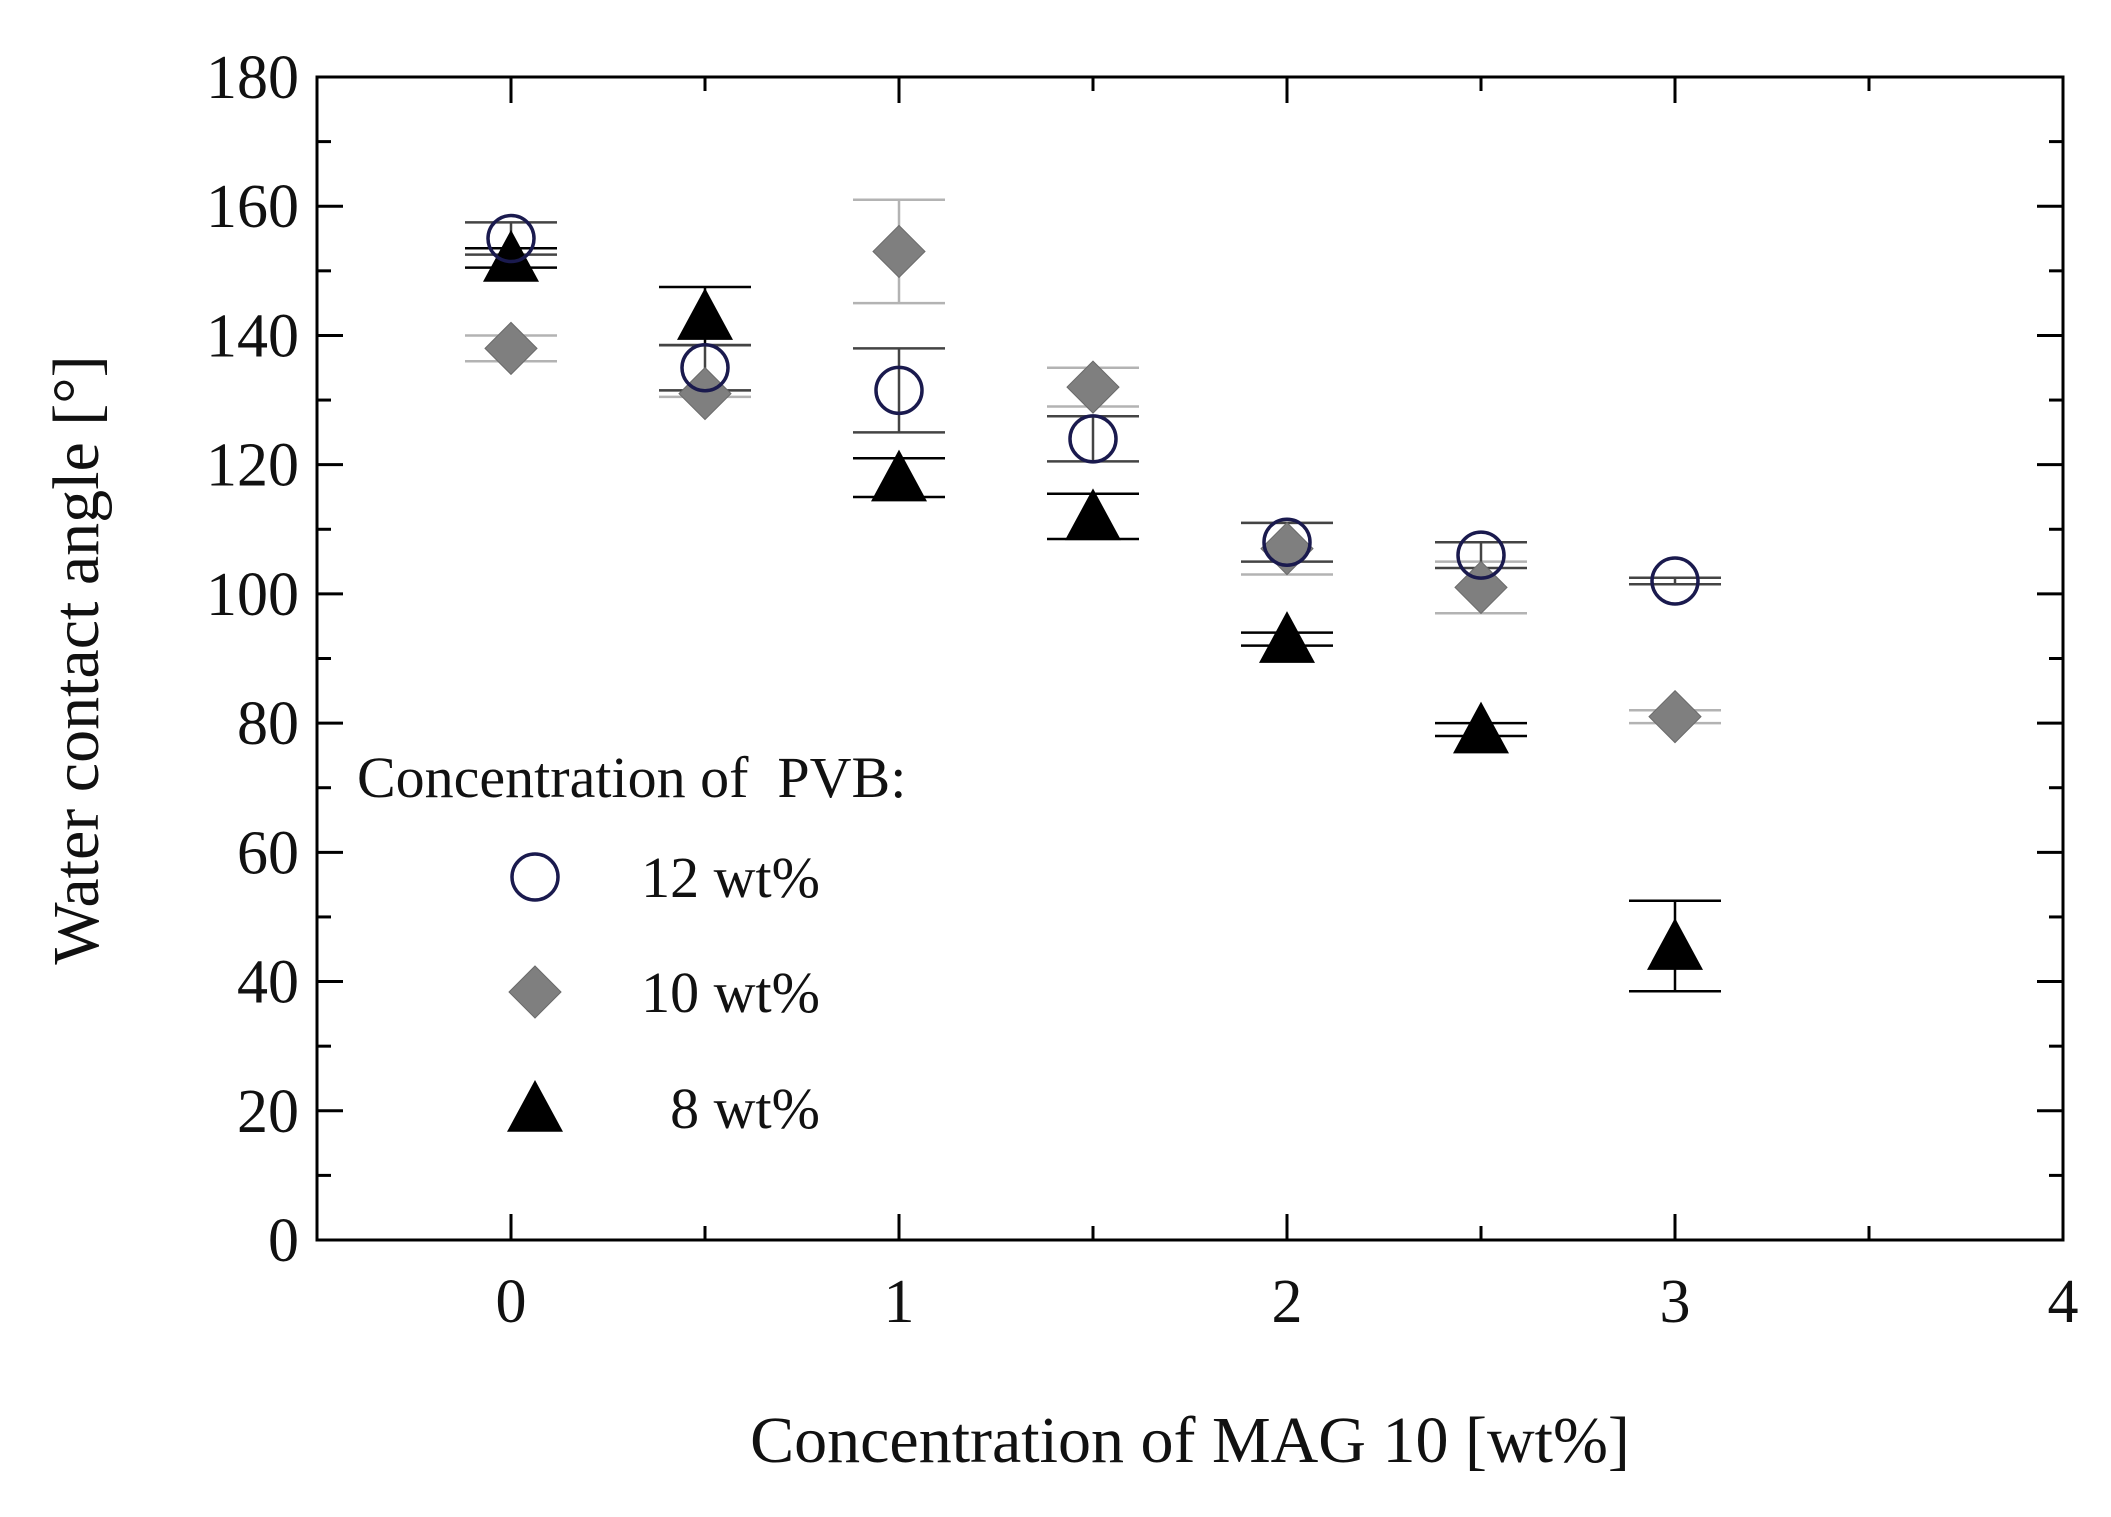  Describe the element at coordinates (1675, 1302) in the screenshot. I see `x-tick-label: 3` at that location.